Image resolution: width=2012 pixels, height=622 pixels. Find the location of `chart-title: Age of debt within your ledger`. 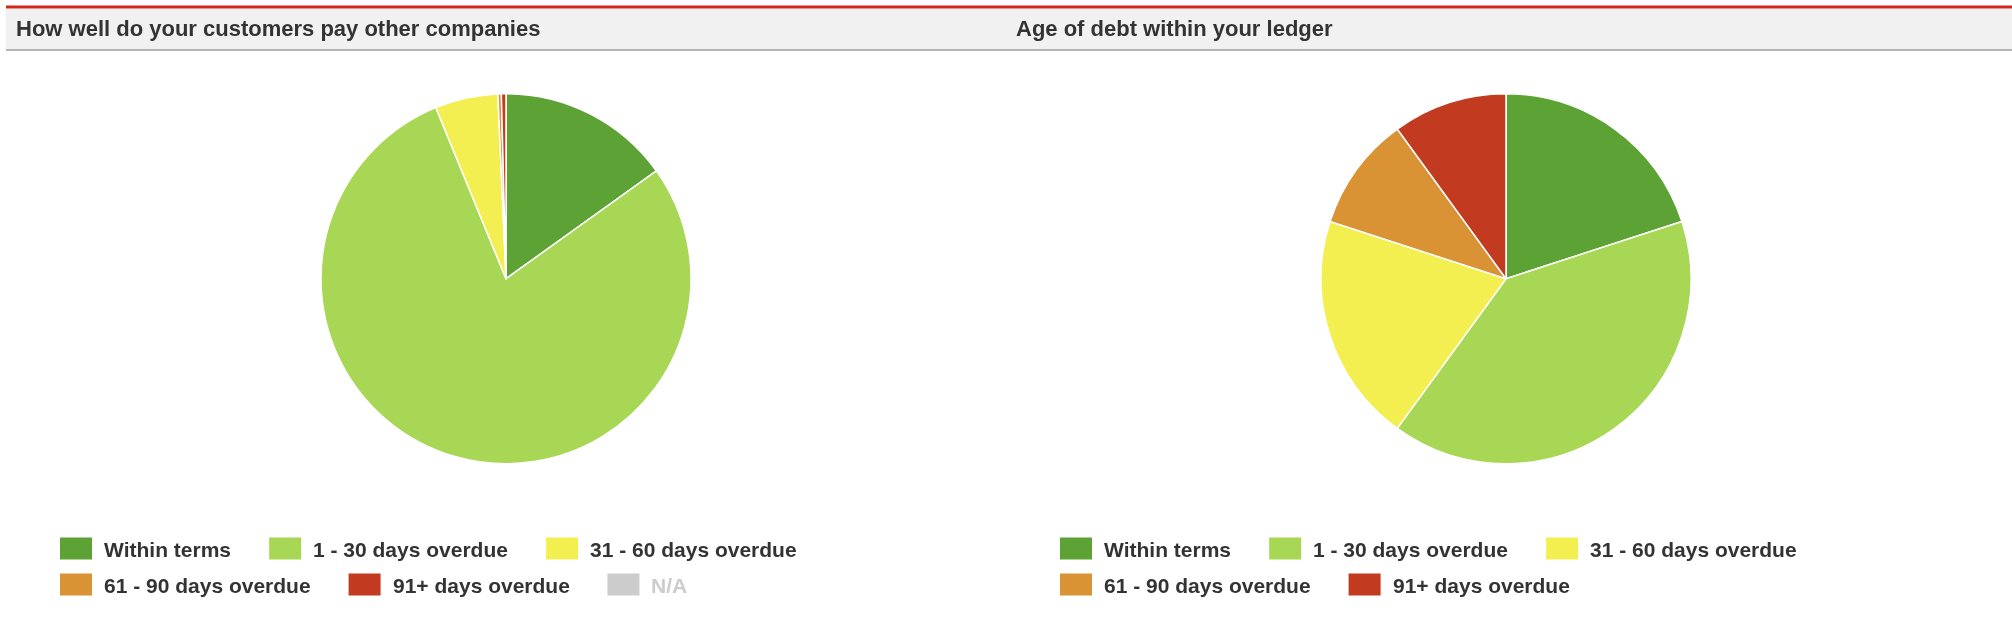

chart-title: Age of debt within your ledger is located at coordinates (1174, 28).